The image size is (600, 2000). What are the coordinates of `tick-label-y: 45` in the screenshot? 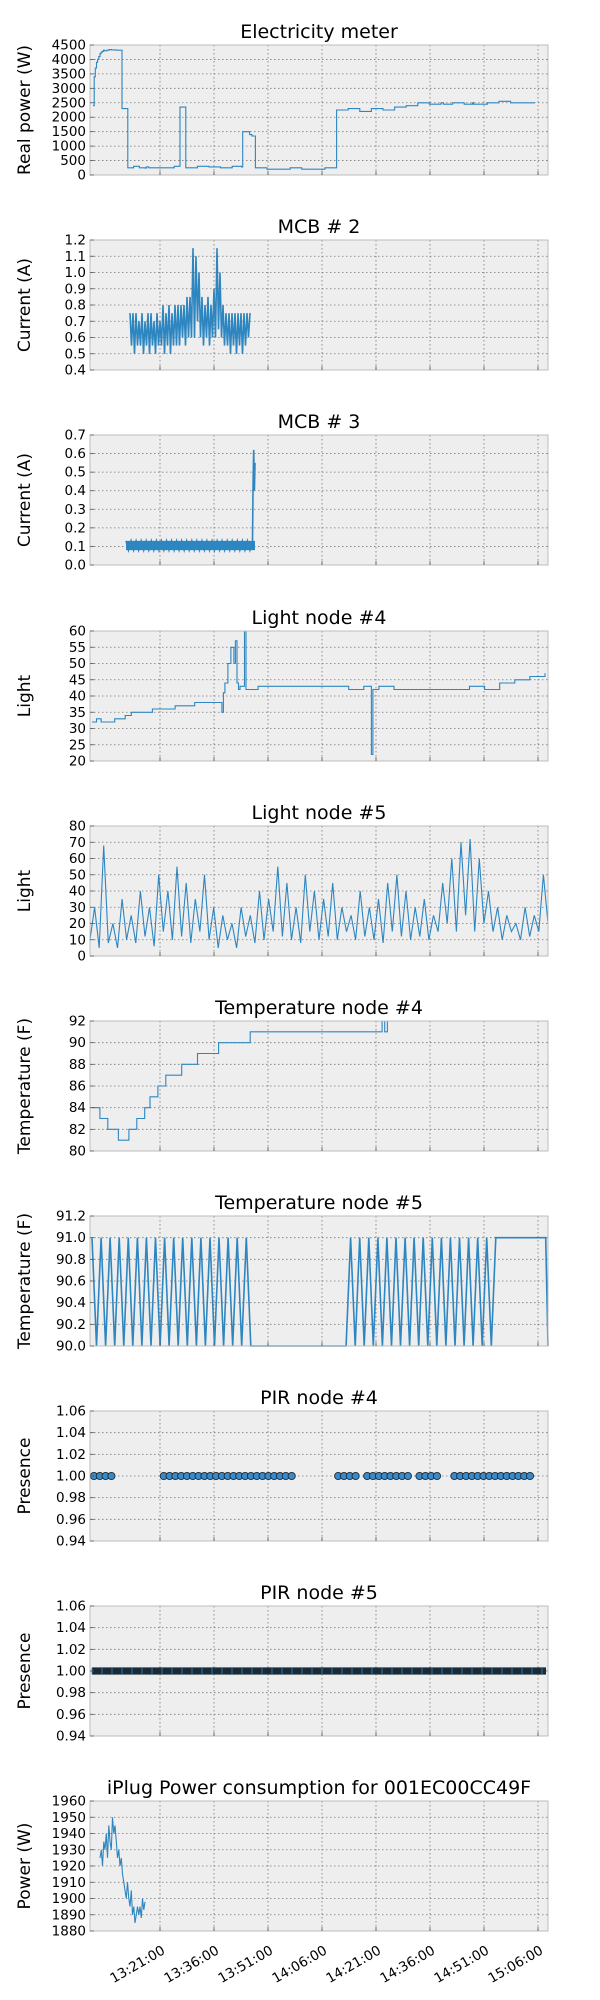 It's located at (77, 680).